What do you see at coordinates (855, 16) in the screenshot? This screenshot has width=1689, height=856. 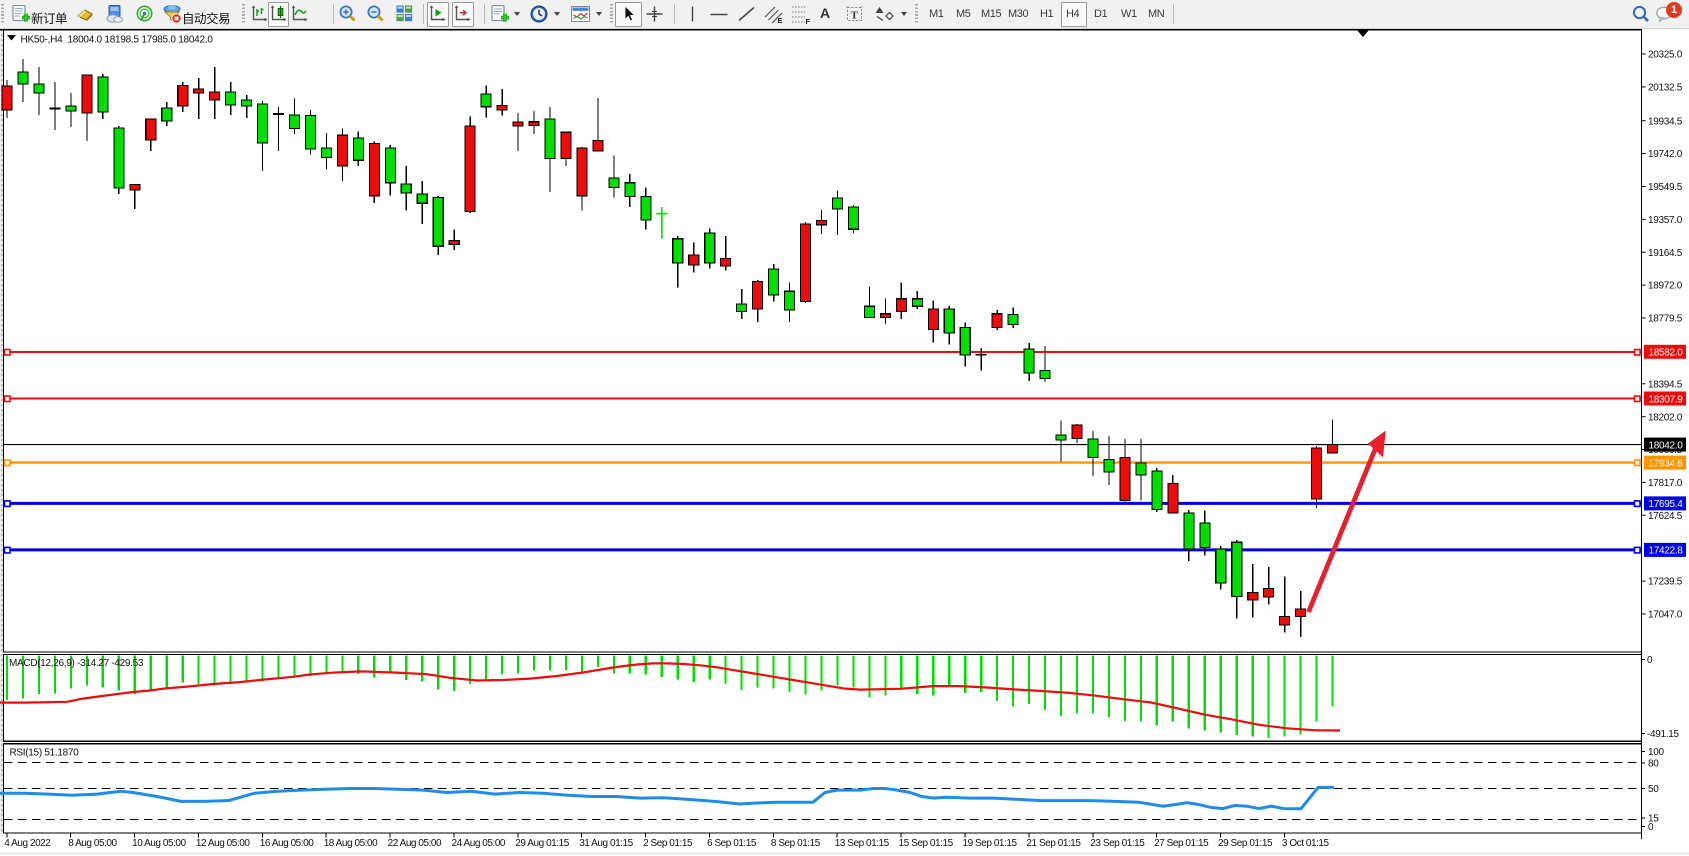 I see `svg-text: T` at bounding box center [855, 16].